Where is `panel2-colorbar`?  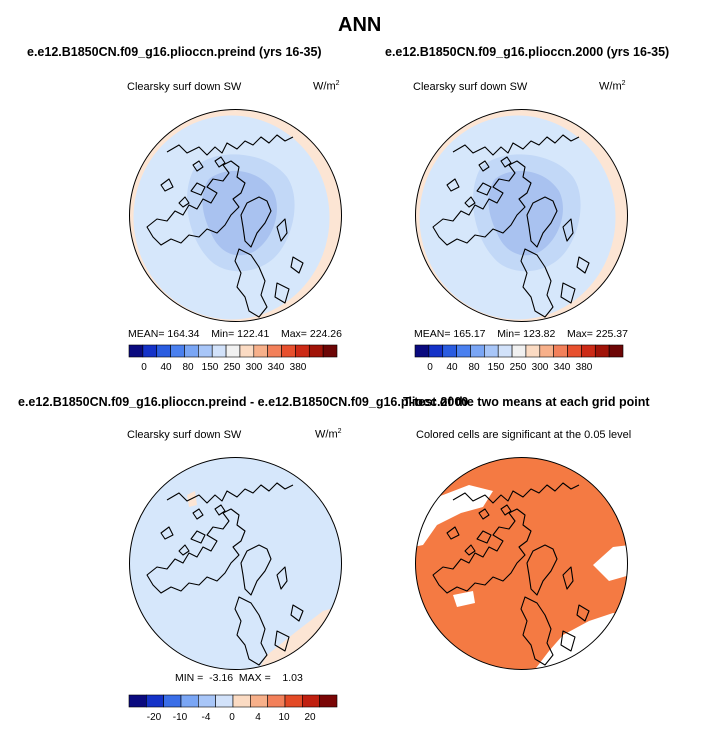
panel2-colorbar is located at coordinates (519, 351).